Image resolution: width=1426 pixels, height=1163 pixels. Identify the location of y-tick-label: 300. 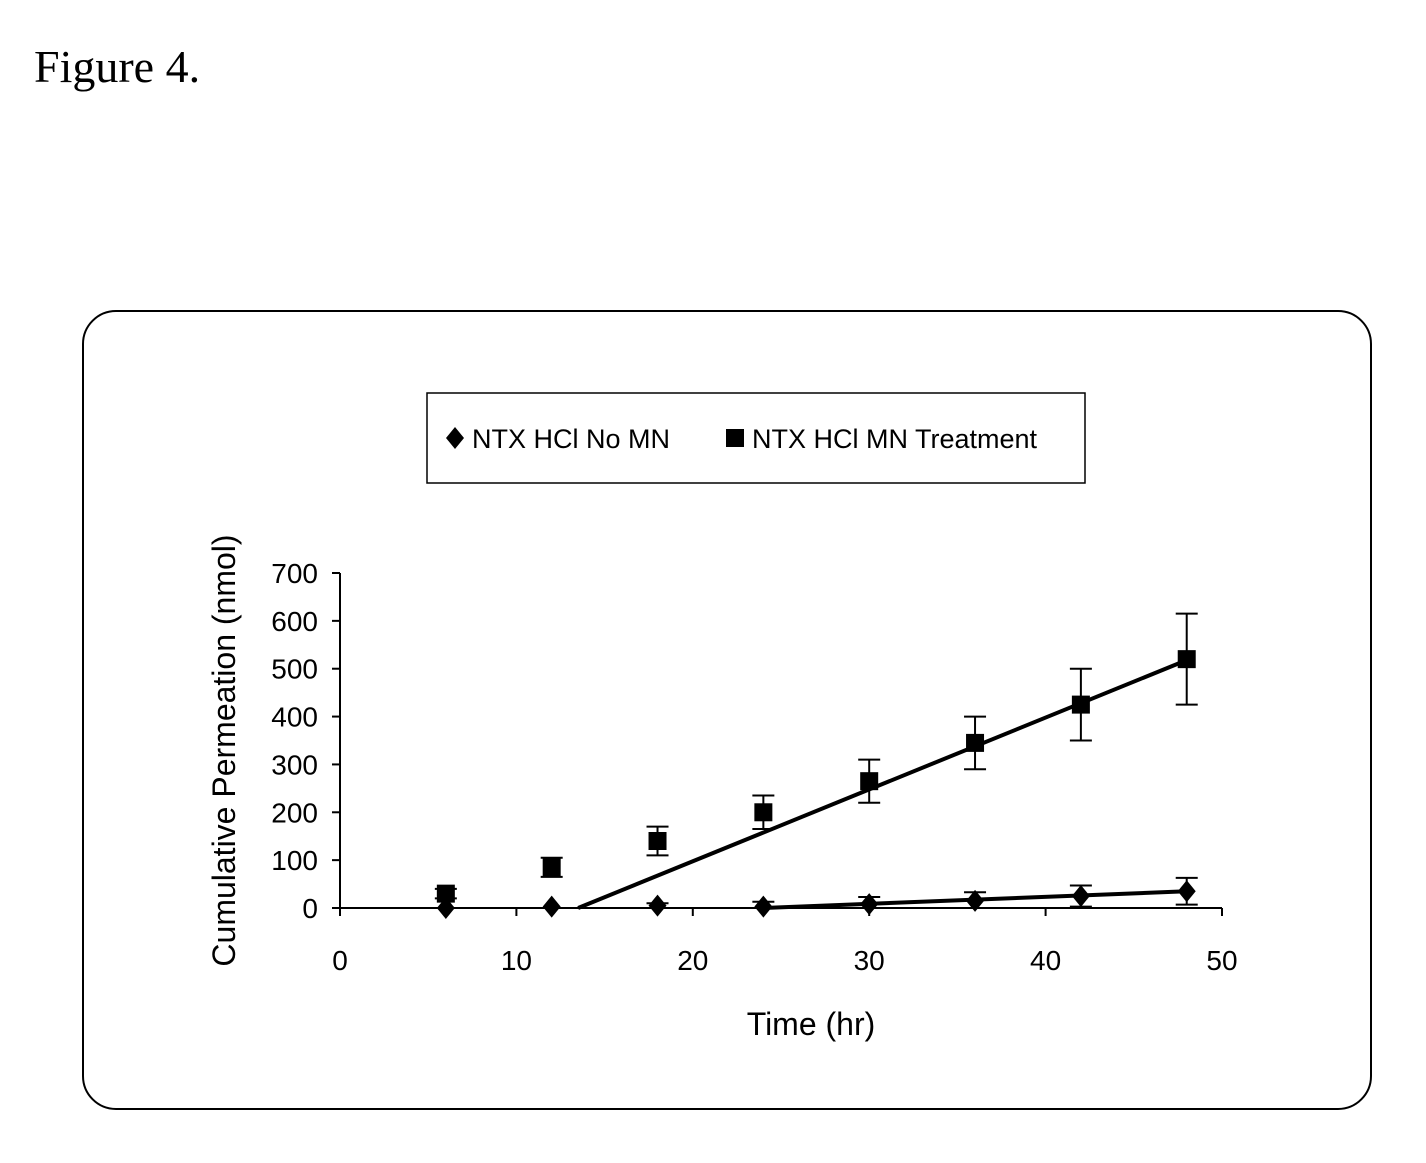
(294, 764).